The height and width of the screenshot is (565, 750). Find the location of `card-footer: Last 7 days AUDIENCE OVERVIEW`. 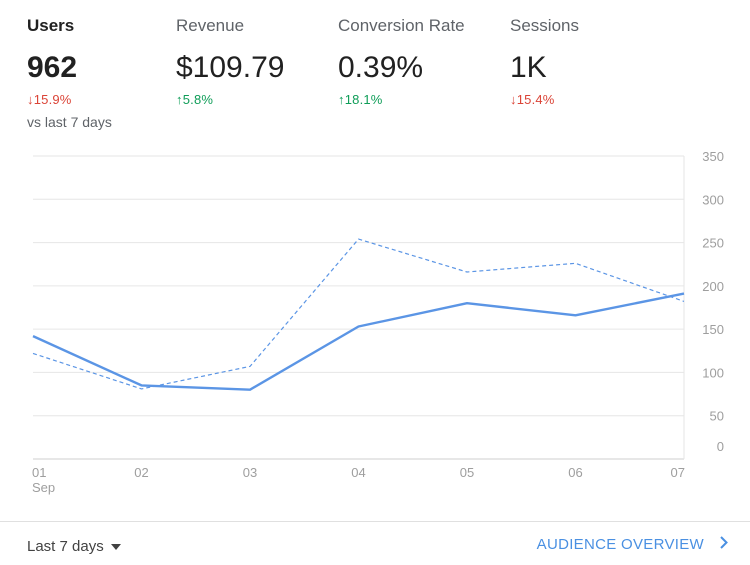

card-footer: Last 7 days AUDIENCE OVERVIEW is located at coordinates (375, 543).